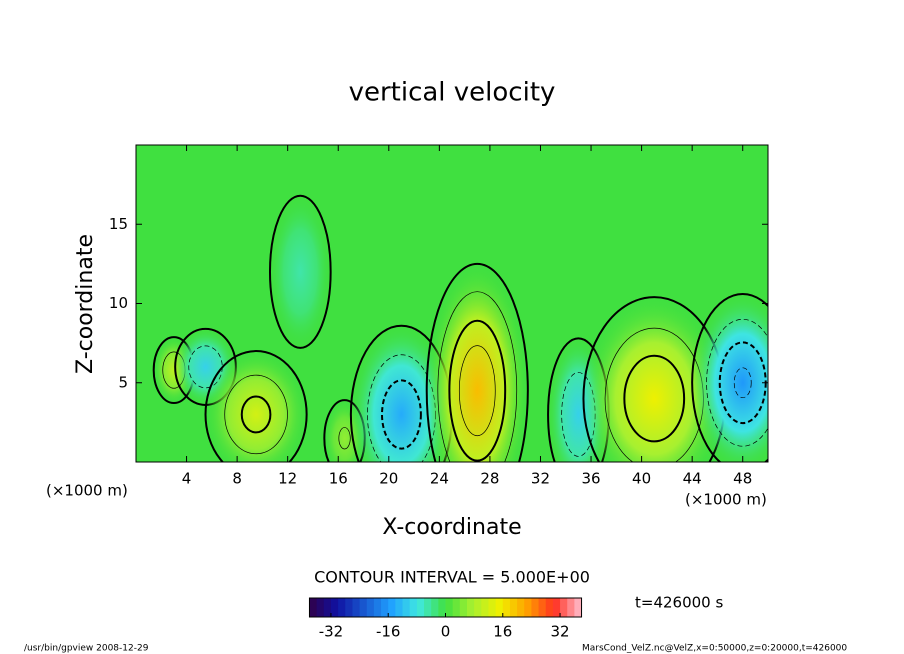  Describe the element at coordinates (692, 479) in the screenshot. I see `x-tick-label: 44` at that location.